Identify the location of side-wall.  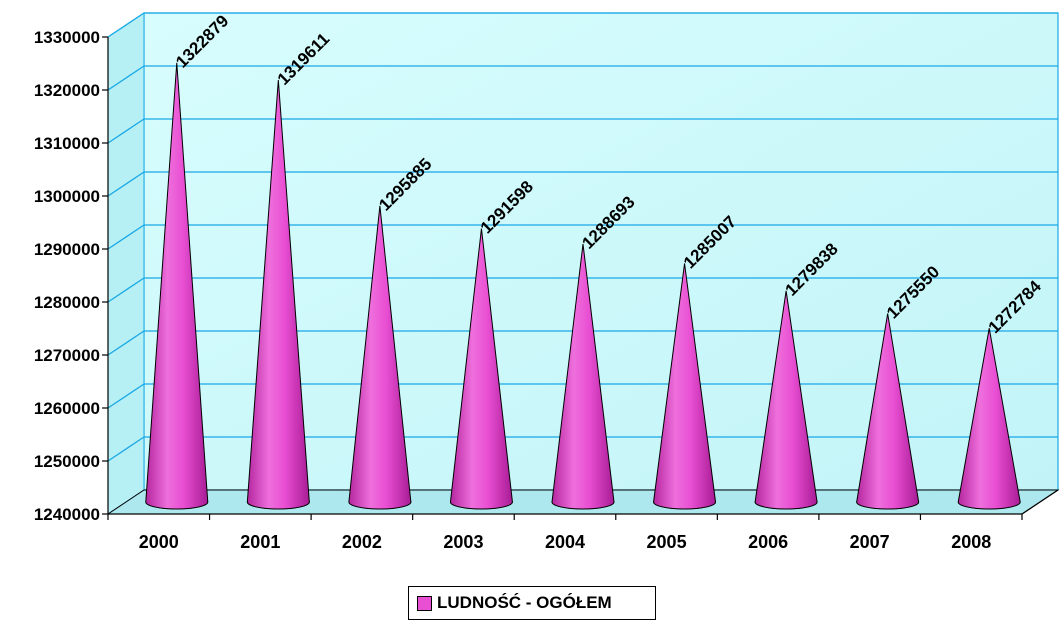
(126, 263).